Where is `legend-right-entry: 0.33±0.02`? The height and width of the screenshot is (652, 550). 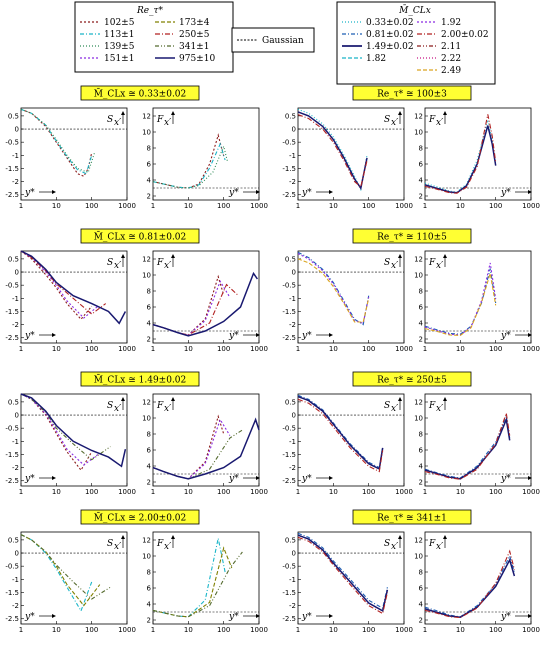 legend-right-entry: 0.33±0.02 is located at coordinates (390, 23).